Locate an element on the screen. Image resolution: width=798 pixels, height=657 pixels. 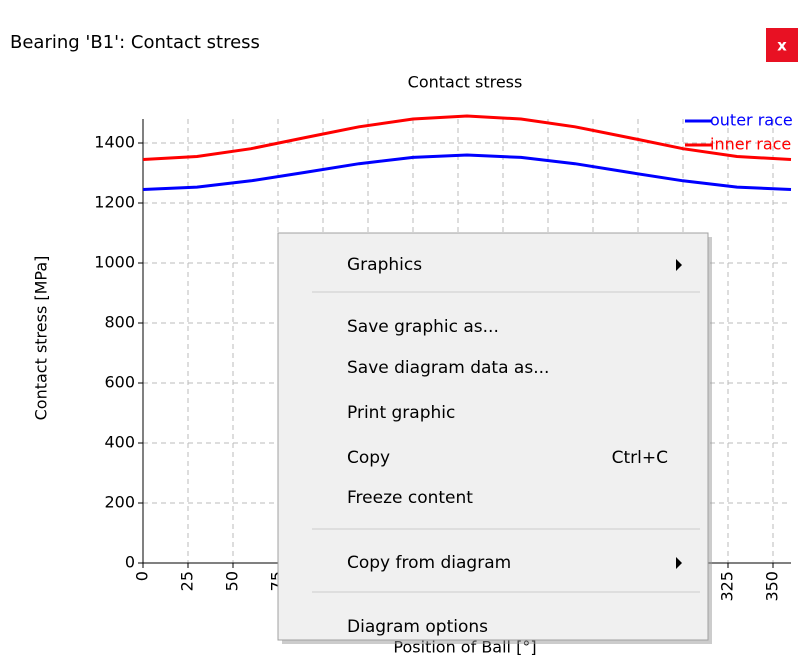
x-tick-label: 50 is located at coordinates (232, 581).